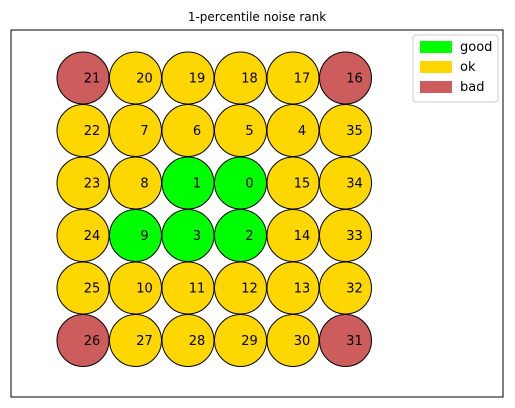  Describe the element at coordinates (293, 235) in the screenshot. I see `cell-14: 14` at that location.